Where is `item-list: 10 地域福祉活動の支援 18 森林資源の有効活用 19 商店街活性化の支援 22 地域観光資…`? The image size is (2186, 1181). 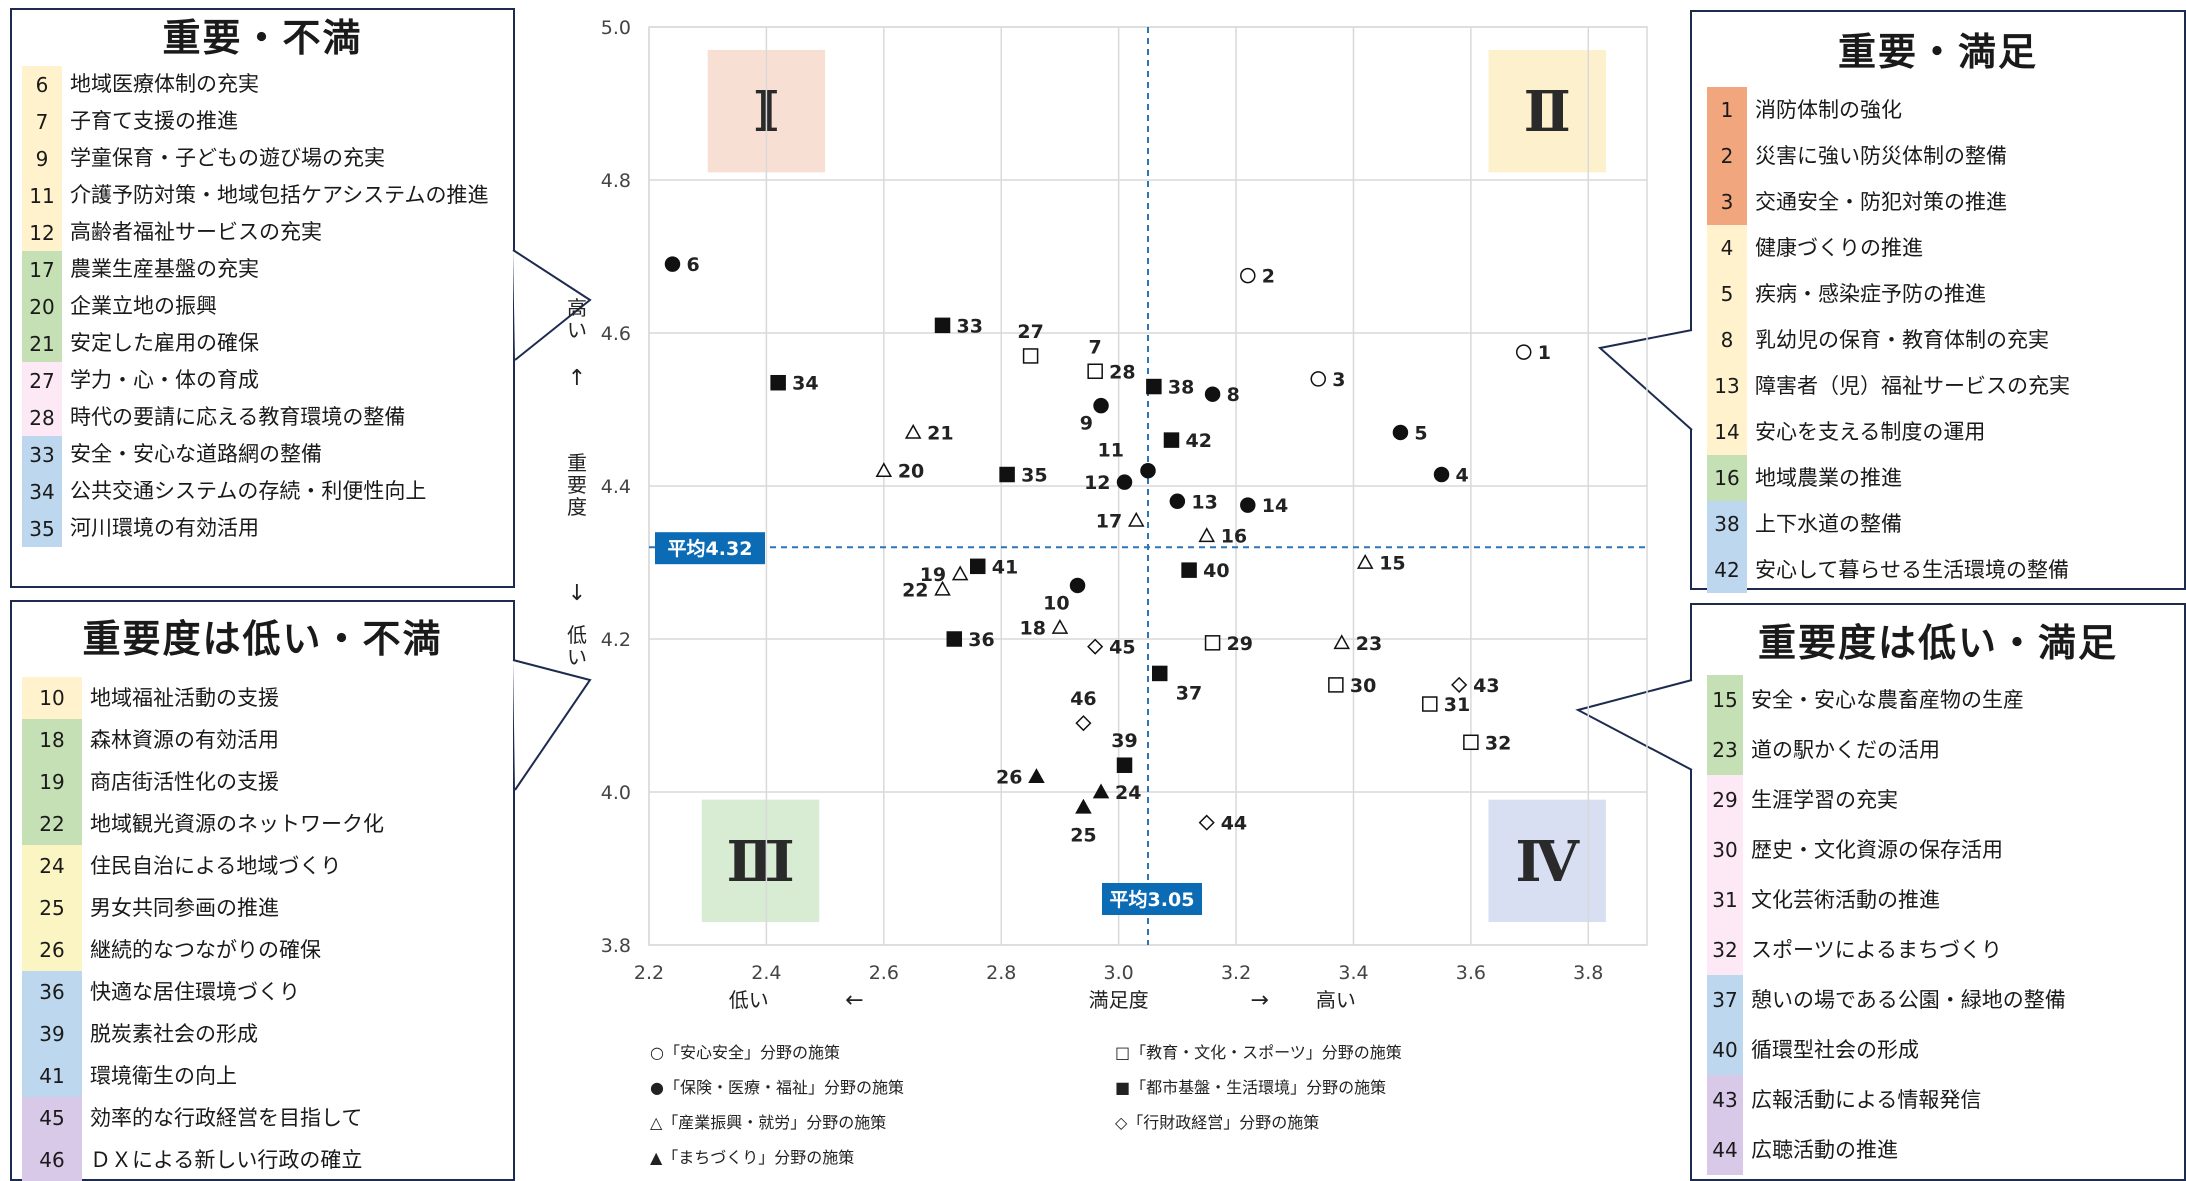 item-list: 10 地域福祉活動の支援 18 森林資源の有効活用 19 商店街活性化の支援 22 地域観光資… is located at coordinates (262, 929).